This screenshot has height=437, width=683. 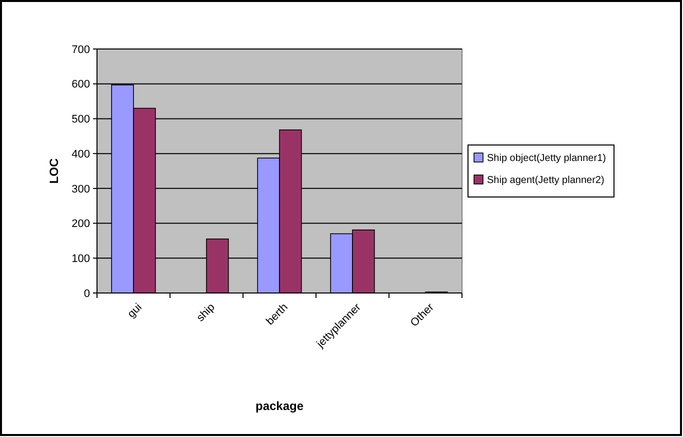 I want to click on legend-label: Ship object(Jetty planner1), so click(x=546, y=158).